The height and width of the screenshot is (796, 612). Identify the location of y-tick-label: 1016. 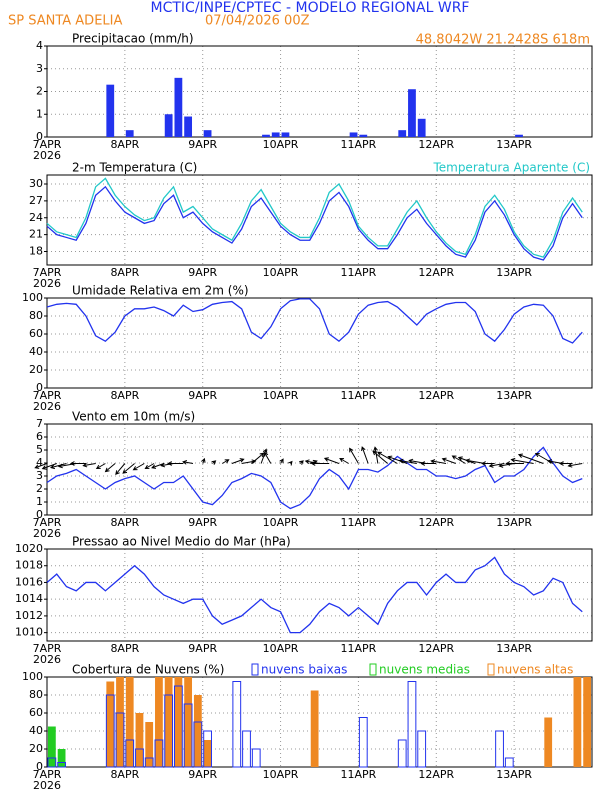
(29, 581).